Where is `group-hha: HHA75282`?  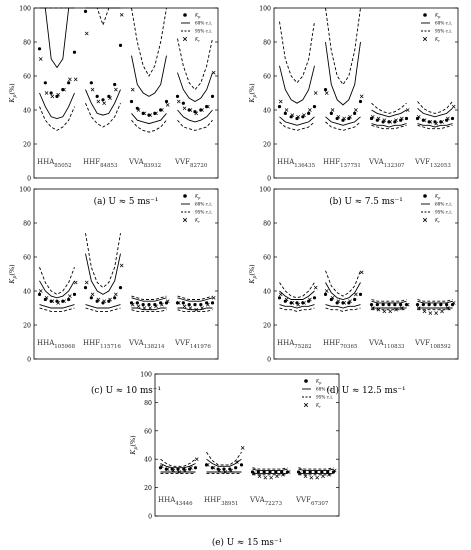
group-hha: HHA75282 is located at coordinates (297, 316).